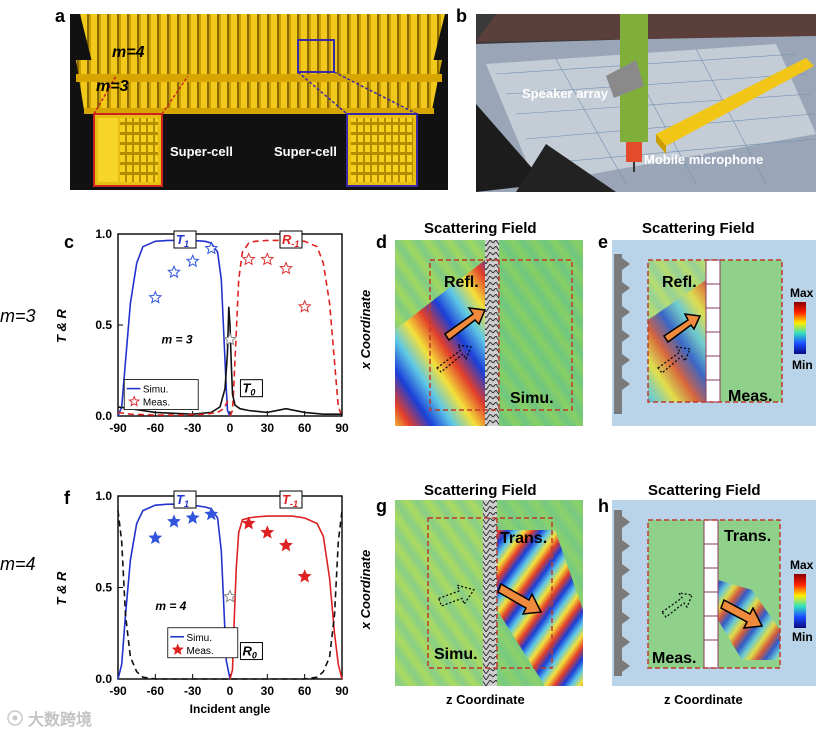  I want to click on x-tick-label: 90, so click(342, 428).